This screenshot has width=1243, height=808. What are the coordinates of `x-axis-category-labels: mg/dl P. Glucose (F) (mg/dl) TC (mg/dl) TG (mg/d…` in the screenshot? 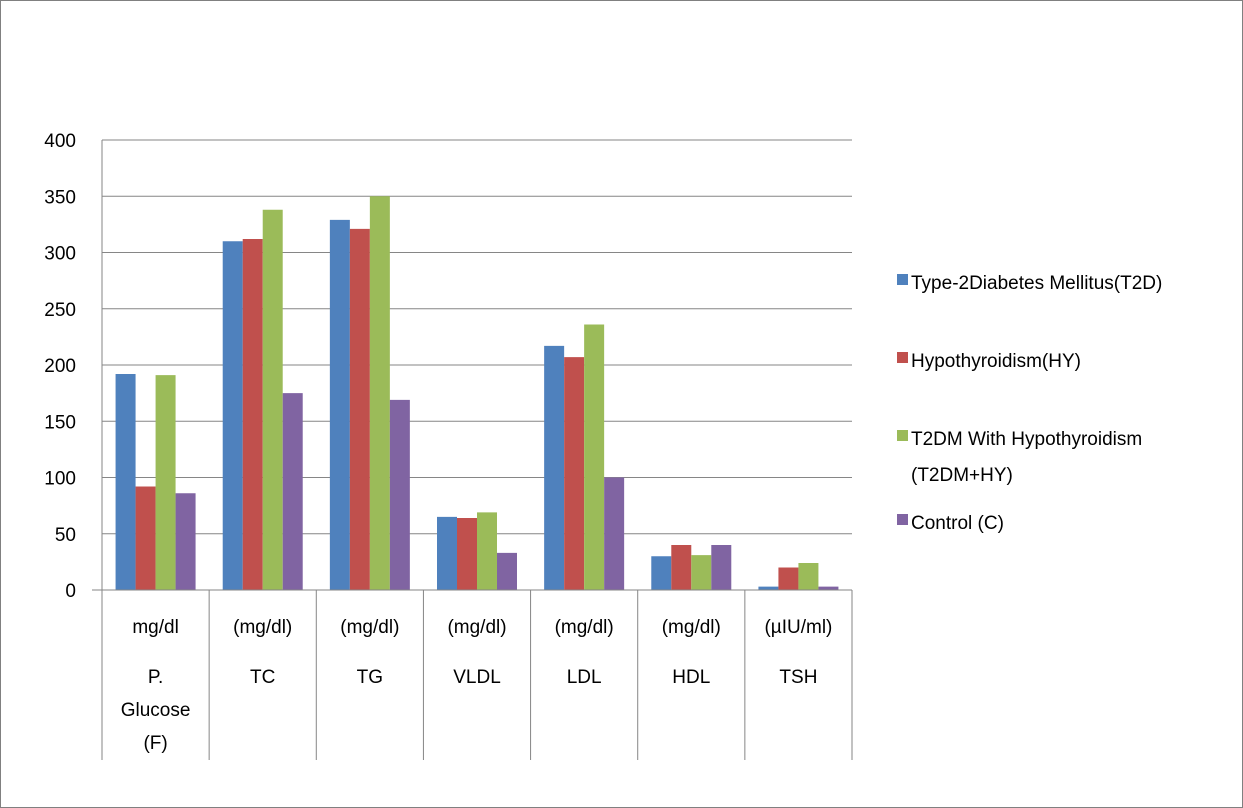 It's located at (477, 685).